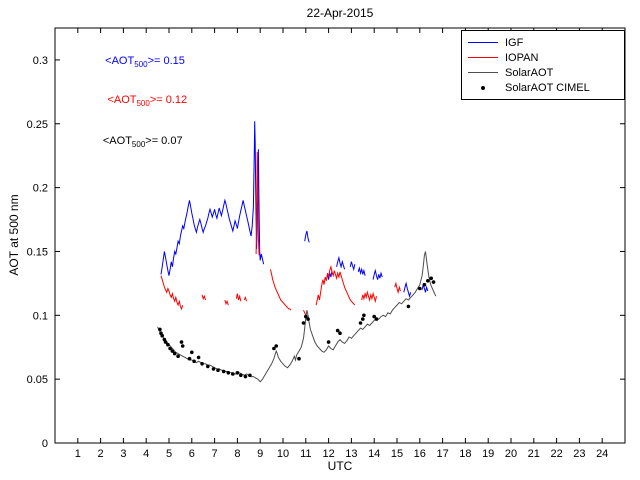 The height and width of the screenshot is (480, 640). Describe the element at coordinates (328, 454) in the screenshot. I see `x-tick-label: 12` at that location.